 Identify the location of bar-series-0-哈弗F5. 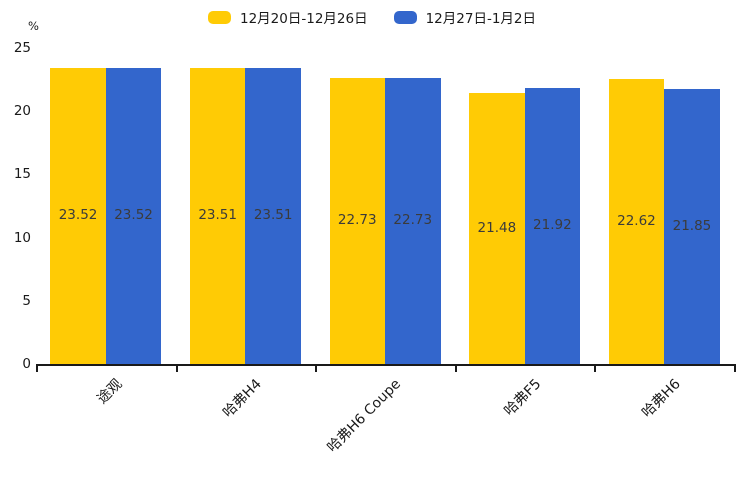
(497, 228).